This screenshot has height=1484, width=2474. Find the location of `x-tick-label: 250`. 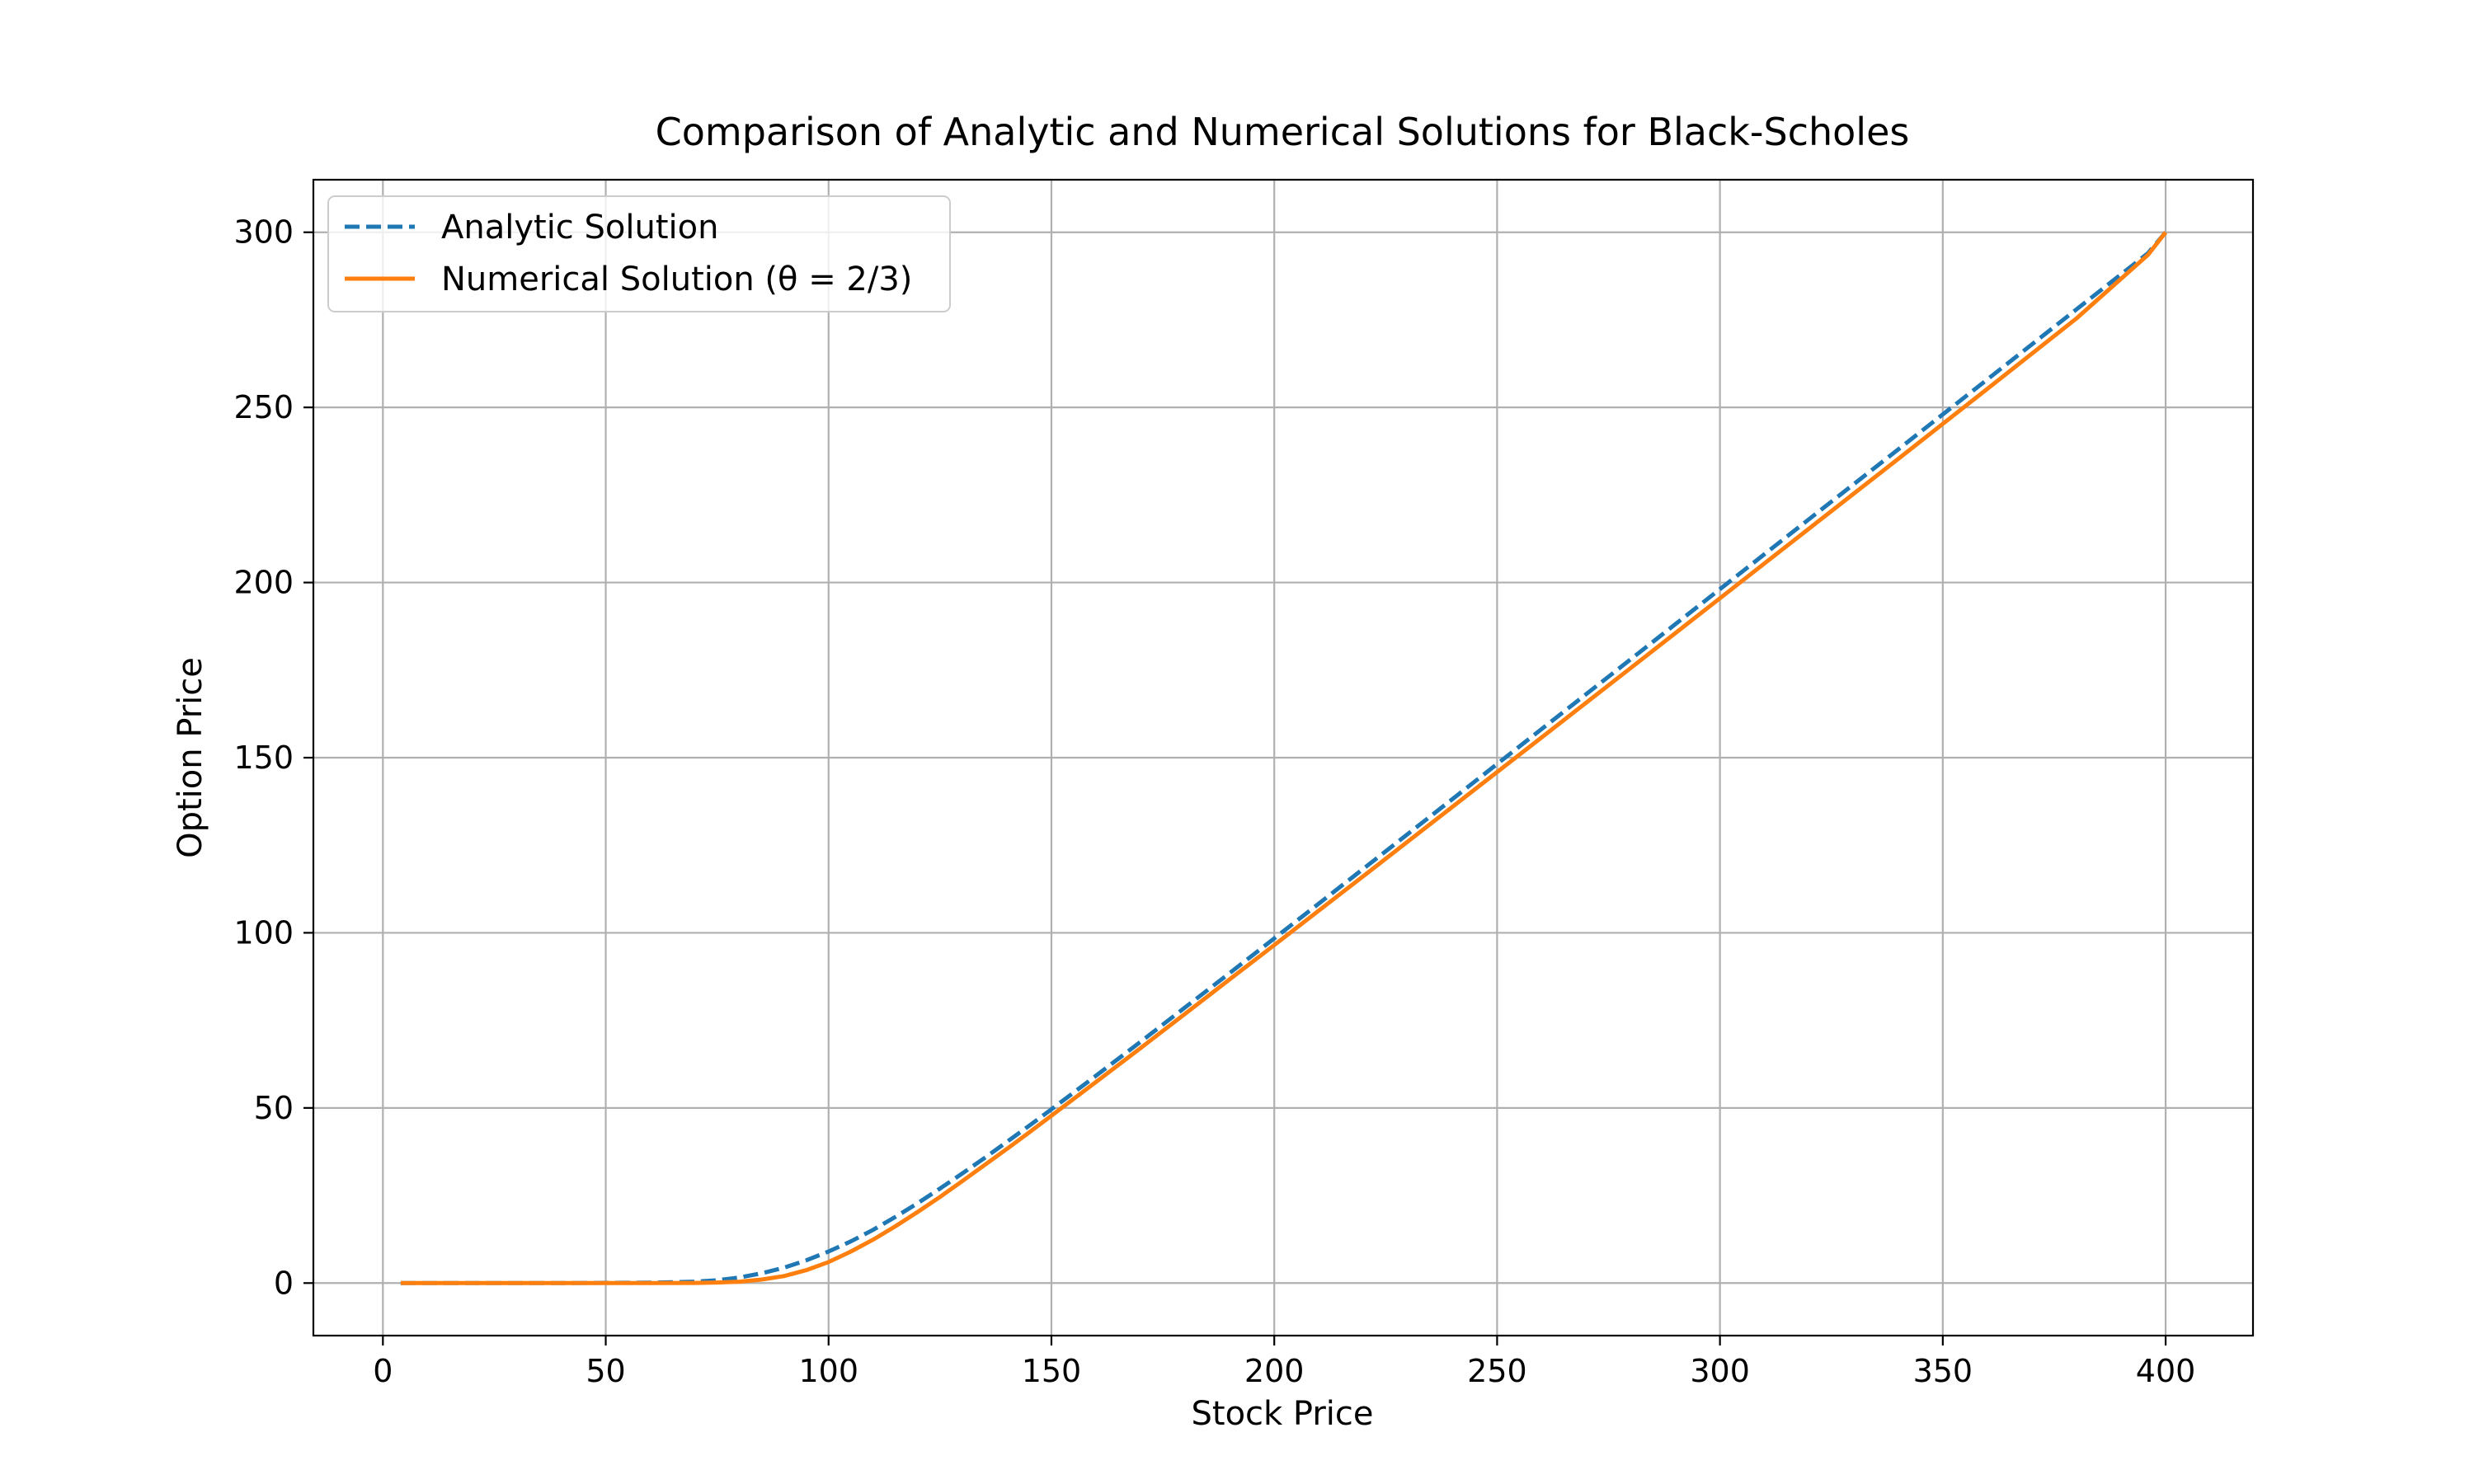

x-tick-label: 250 is located at coordinates (1497, 1371).